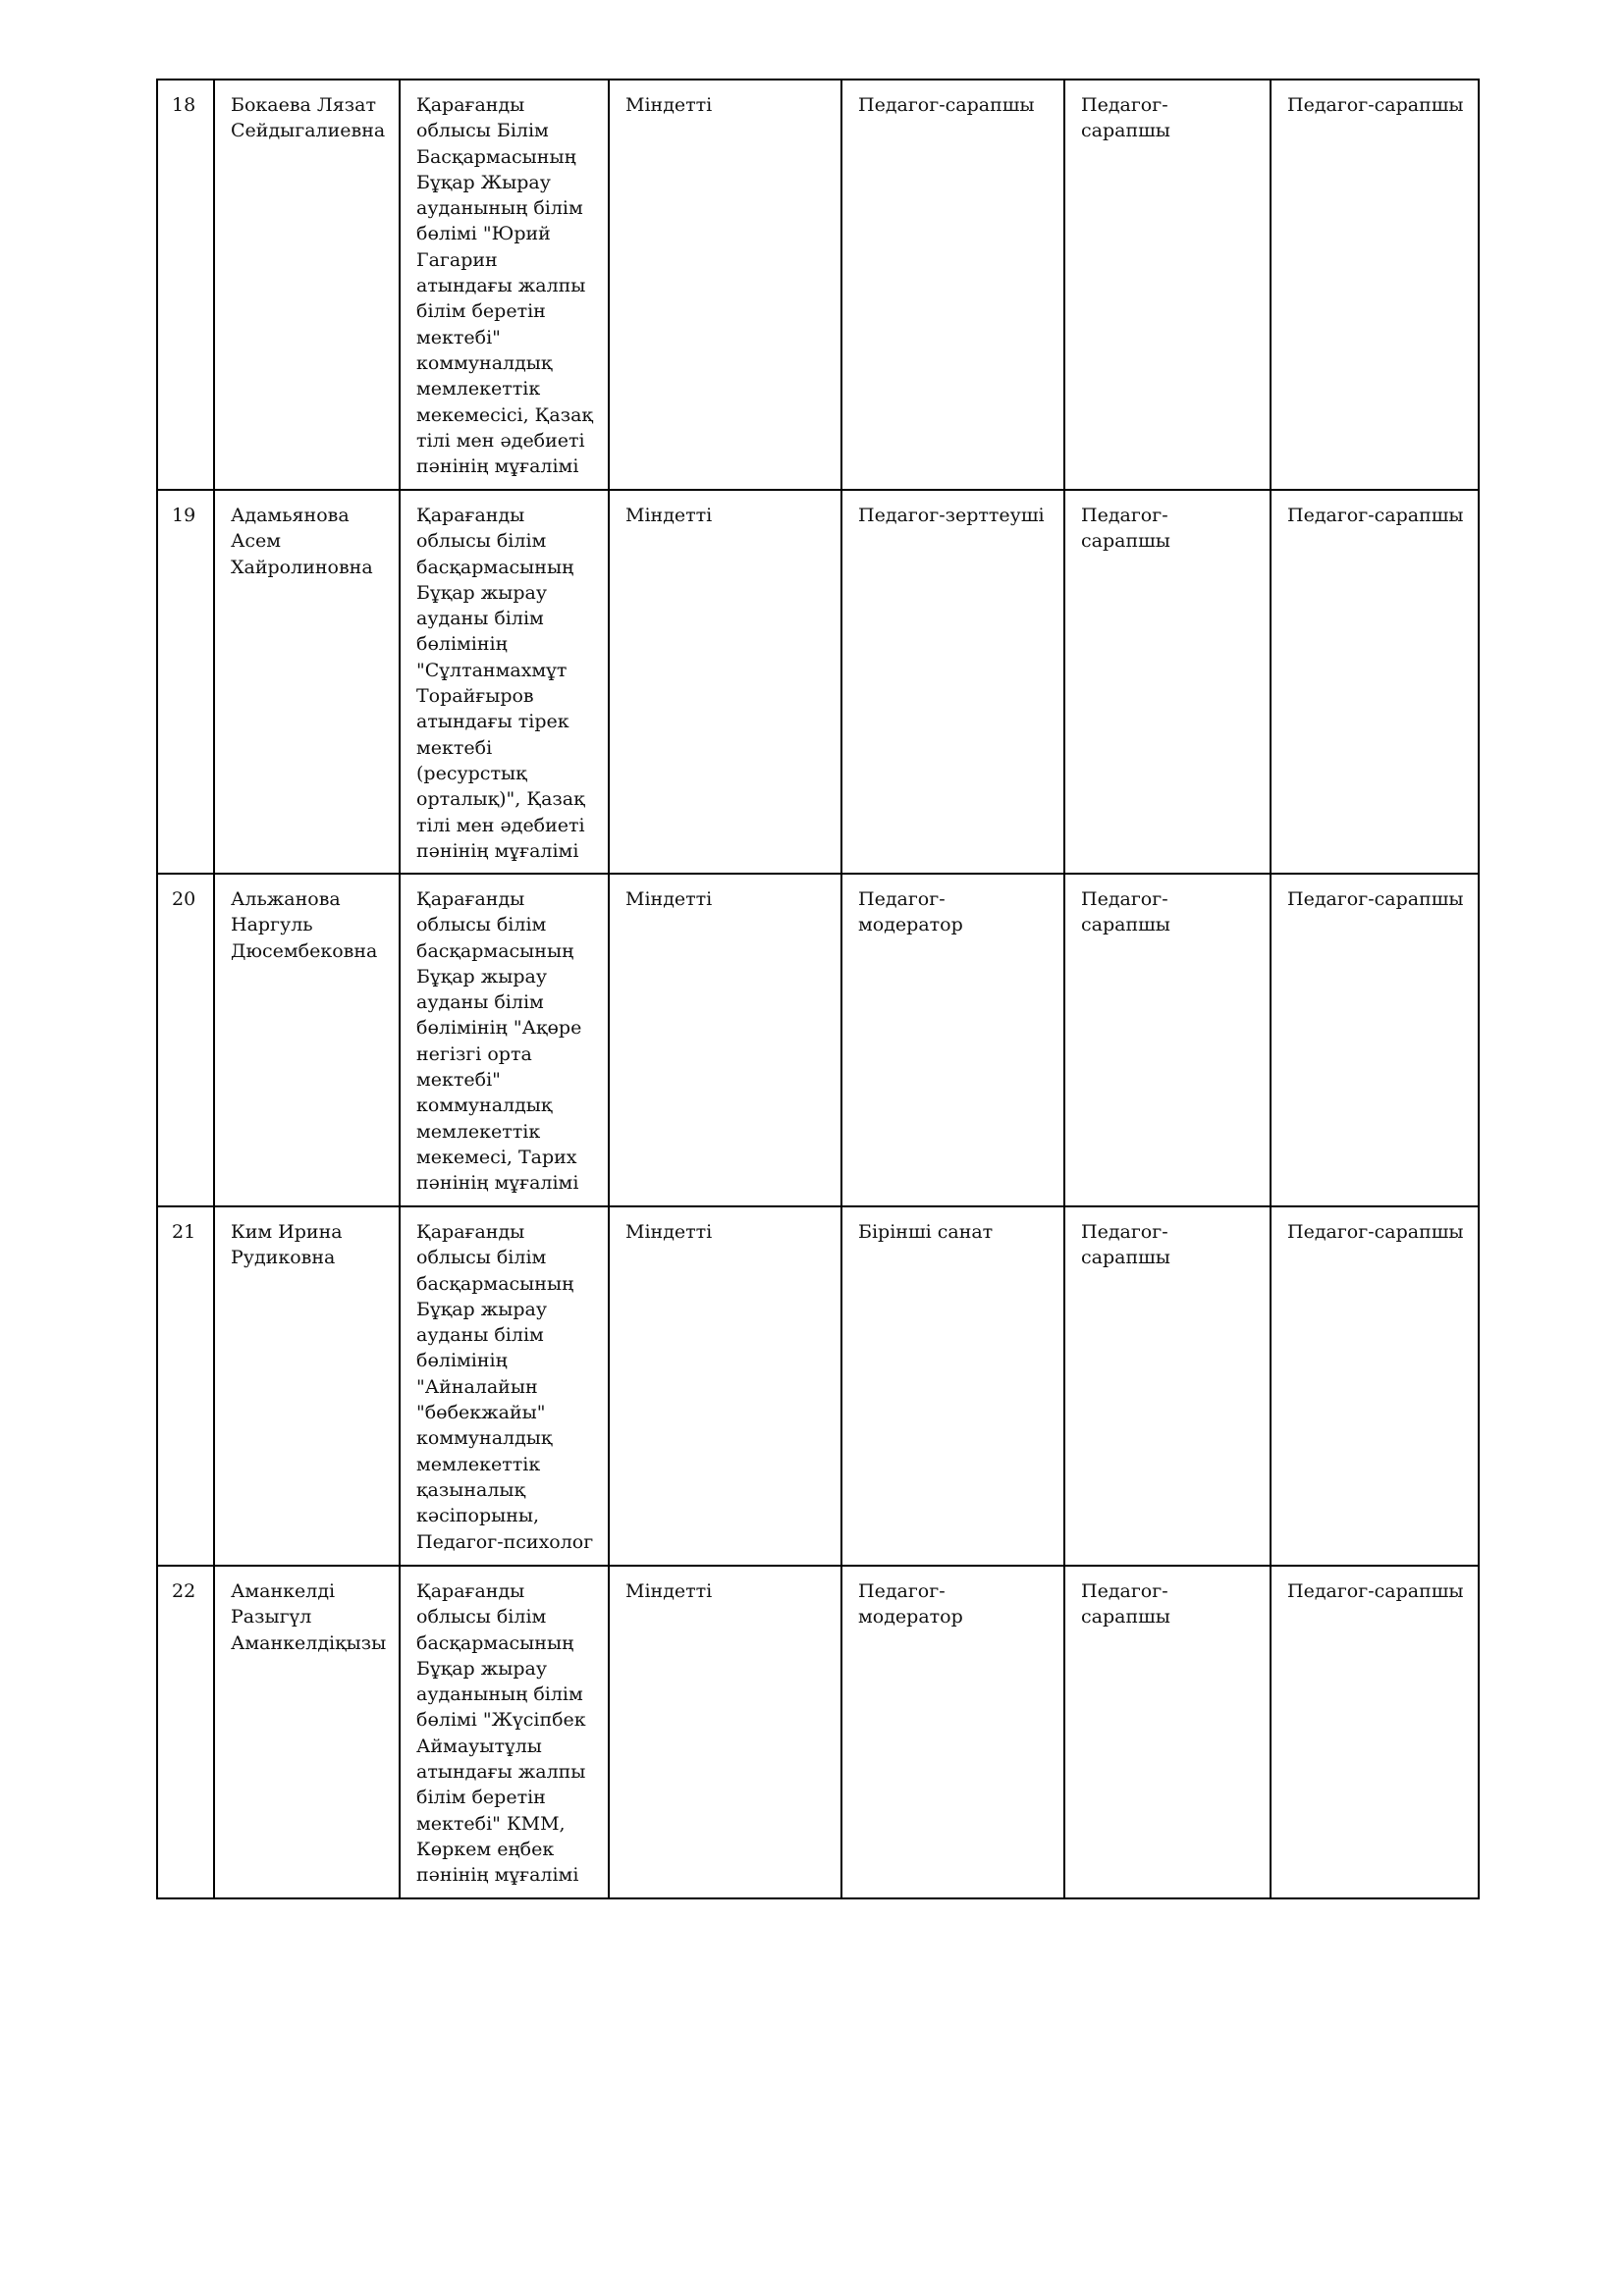  Describe the element at coordinates (307, 1386) in the screenshot. I see `teacher-name: Ким Ирина Рудиковна` at that location.